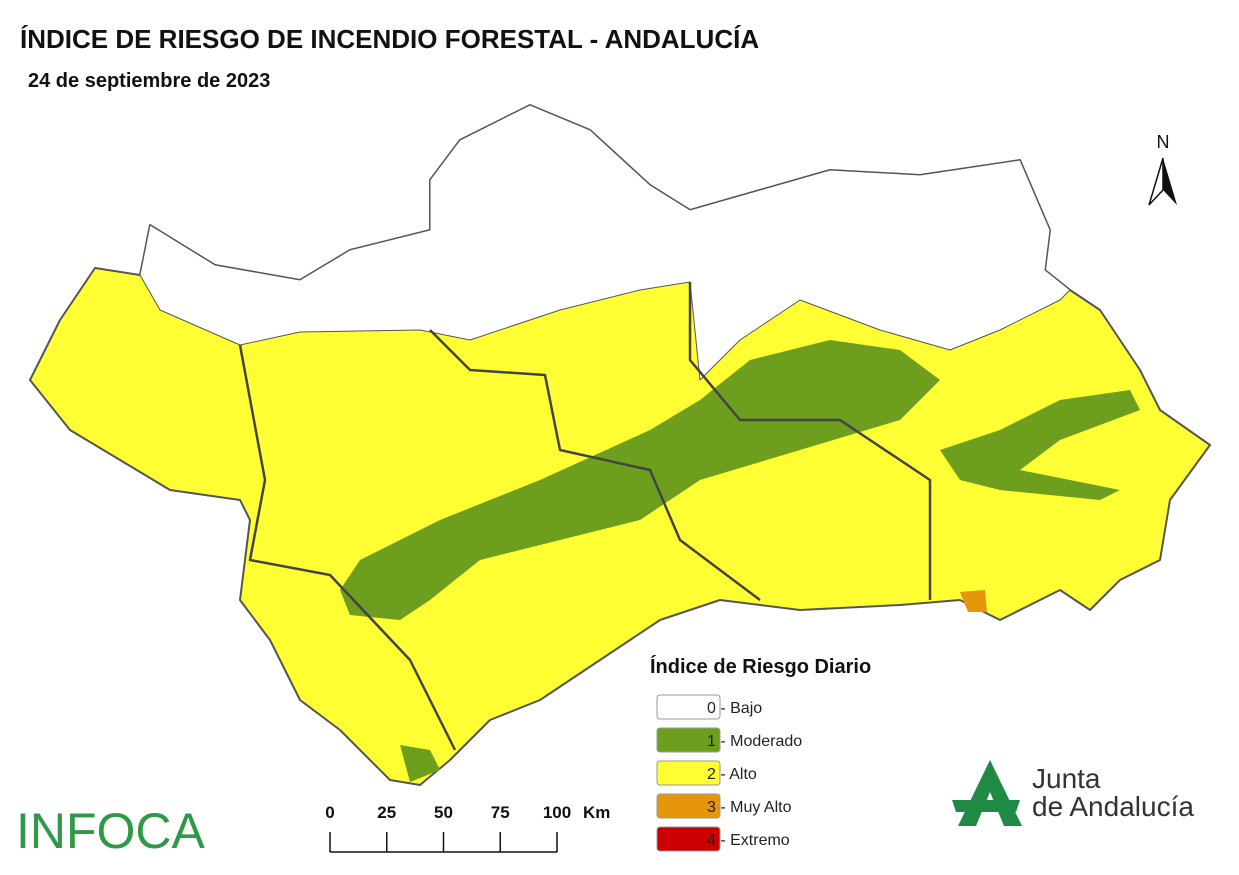  Describe the element at coordinates (1156, 181) in the screenshot. I see `north-arrow-left` at that location.